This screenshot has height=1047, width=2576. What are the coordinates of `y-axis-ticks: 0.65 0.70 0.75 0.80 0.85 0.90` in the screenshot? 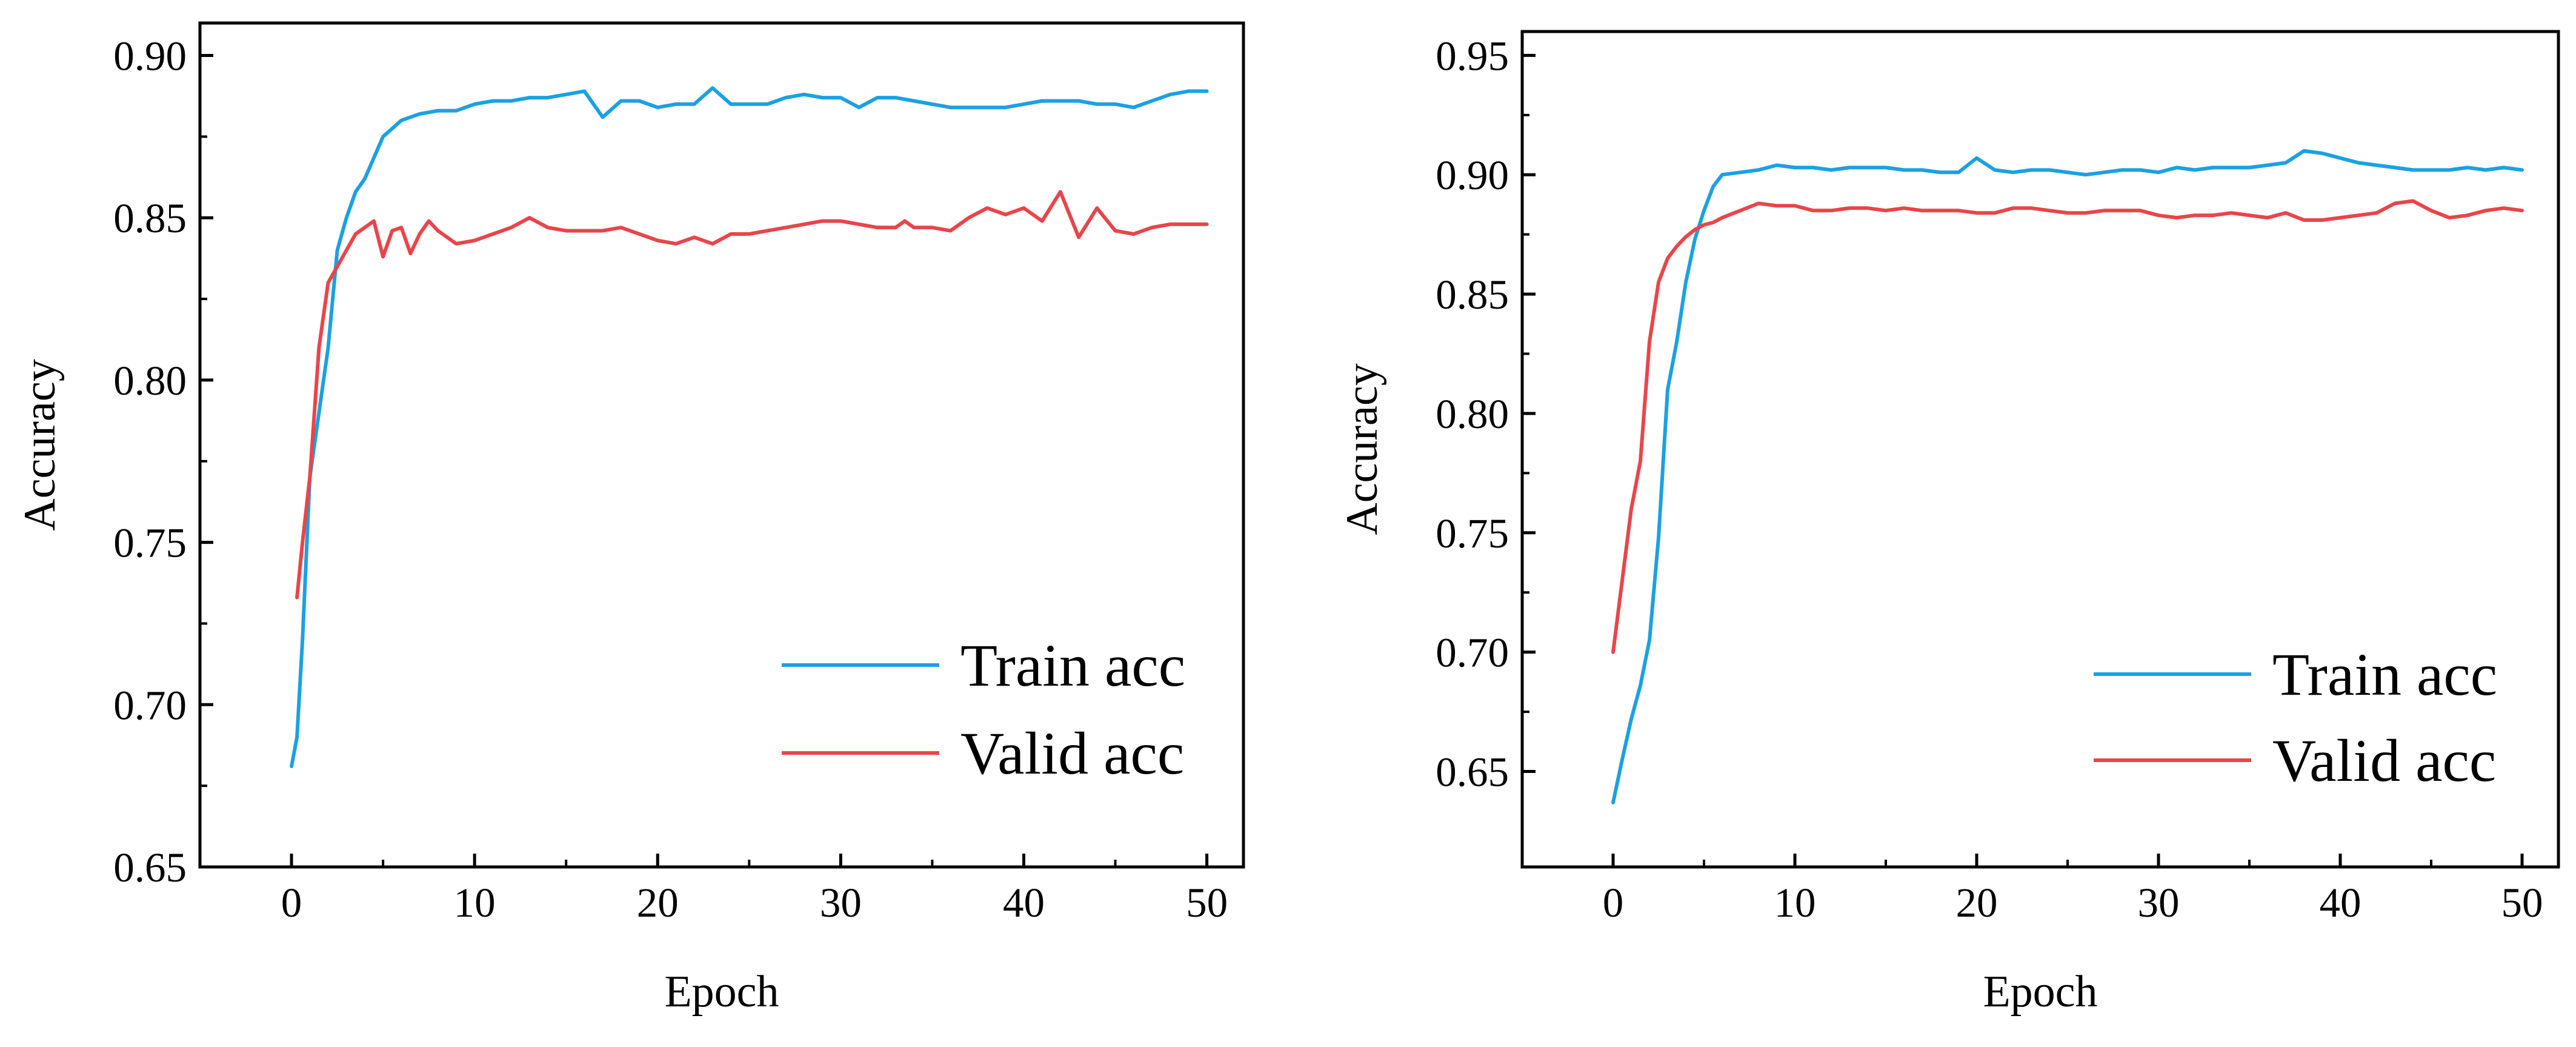 It's located at (163, 462).